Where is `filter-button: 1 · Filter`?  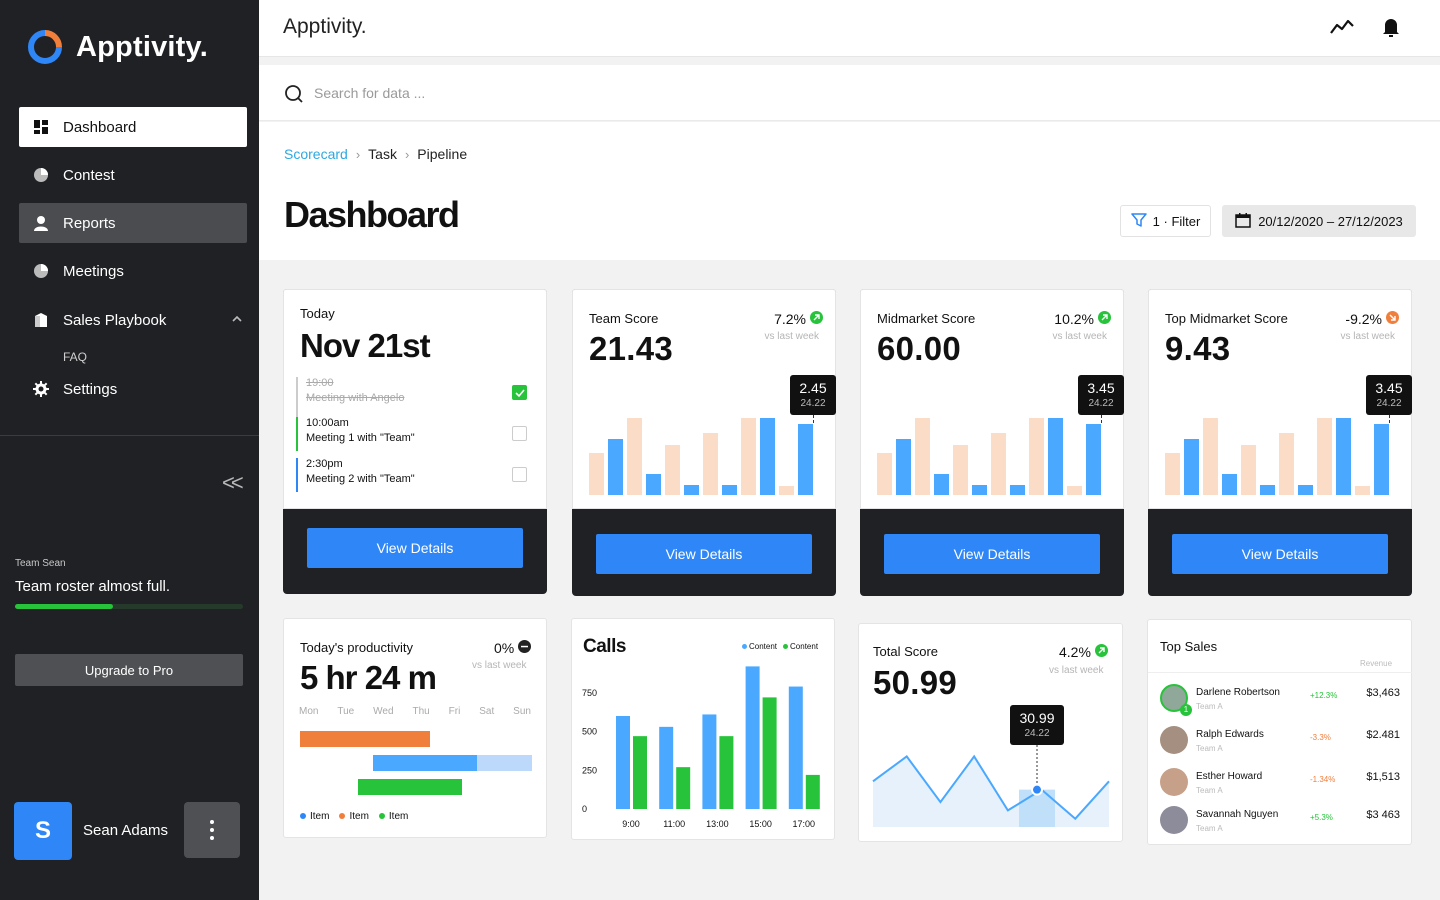
filter-button: 1 · Filter is located at coordinates (1165, 221).